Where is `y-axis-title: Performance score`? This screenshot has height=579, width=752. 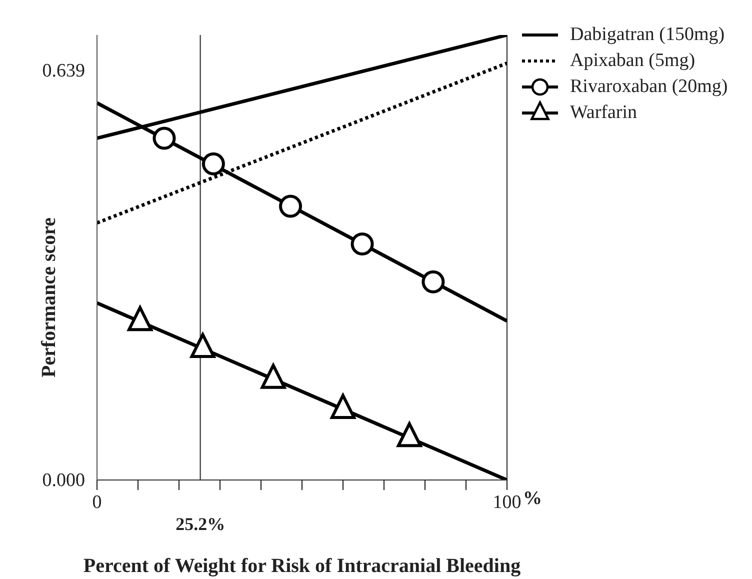 y-axis-title: Performance score is located at coordinates (49, 297).